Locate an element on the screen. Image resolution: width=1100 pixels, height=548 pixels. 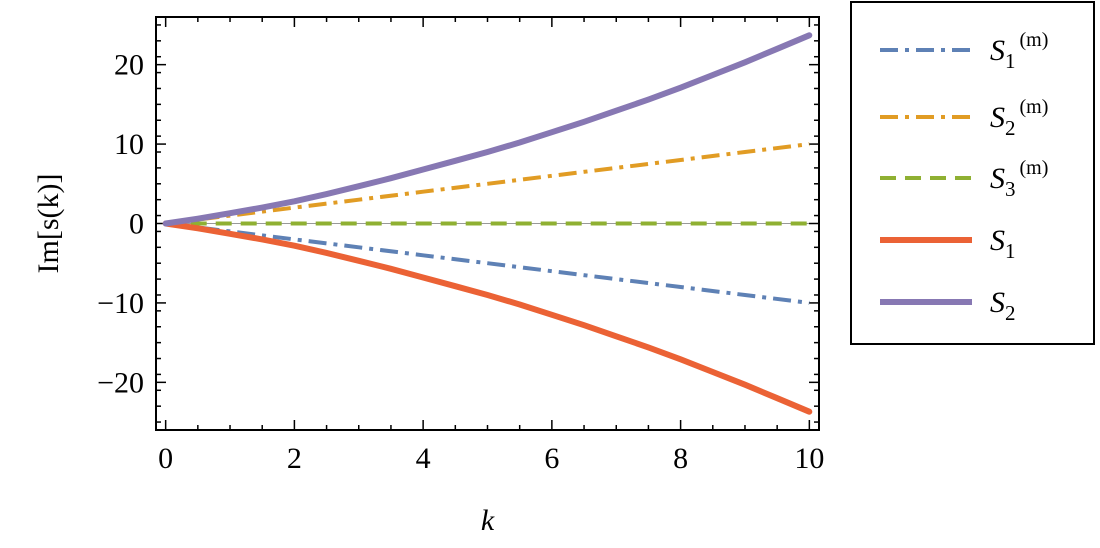
legend-label: S1 is located at coordinates (1003, 243).